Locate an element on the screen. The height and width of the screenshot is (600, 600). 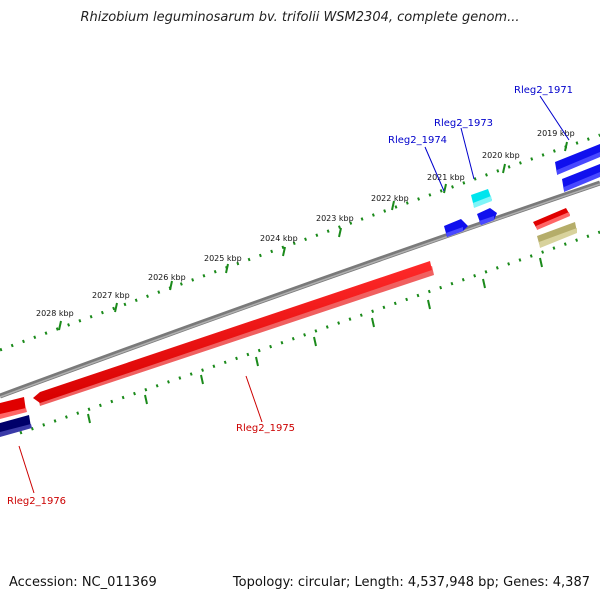
gene-label: Rleg2_1976 is located at coordinates (36, 501).